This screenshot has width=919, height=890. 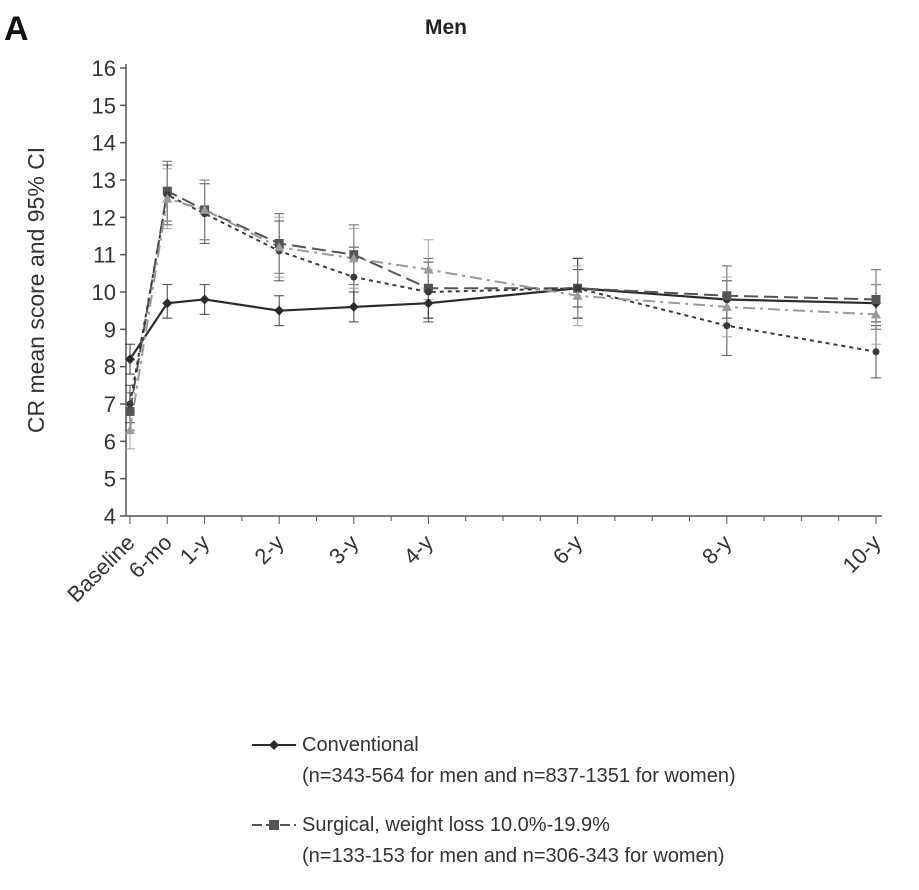 What do you see at coordinates (110, 404) in the screenshot?
I see `y-tick-label: 7` at bounding box center [110, 404].